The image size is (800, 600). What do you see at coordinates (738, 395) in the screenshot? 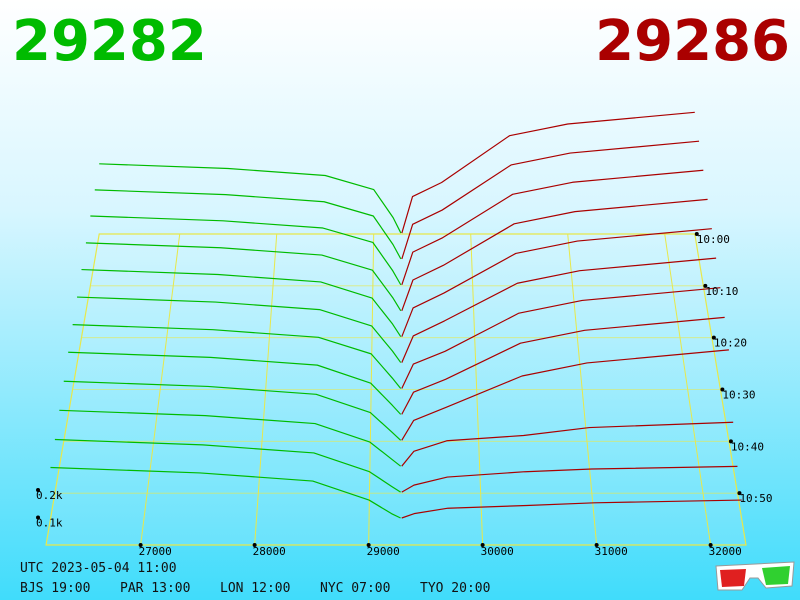
I see `time-tick-label: 10:30` at bounding box center [738, 395].